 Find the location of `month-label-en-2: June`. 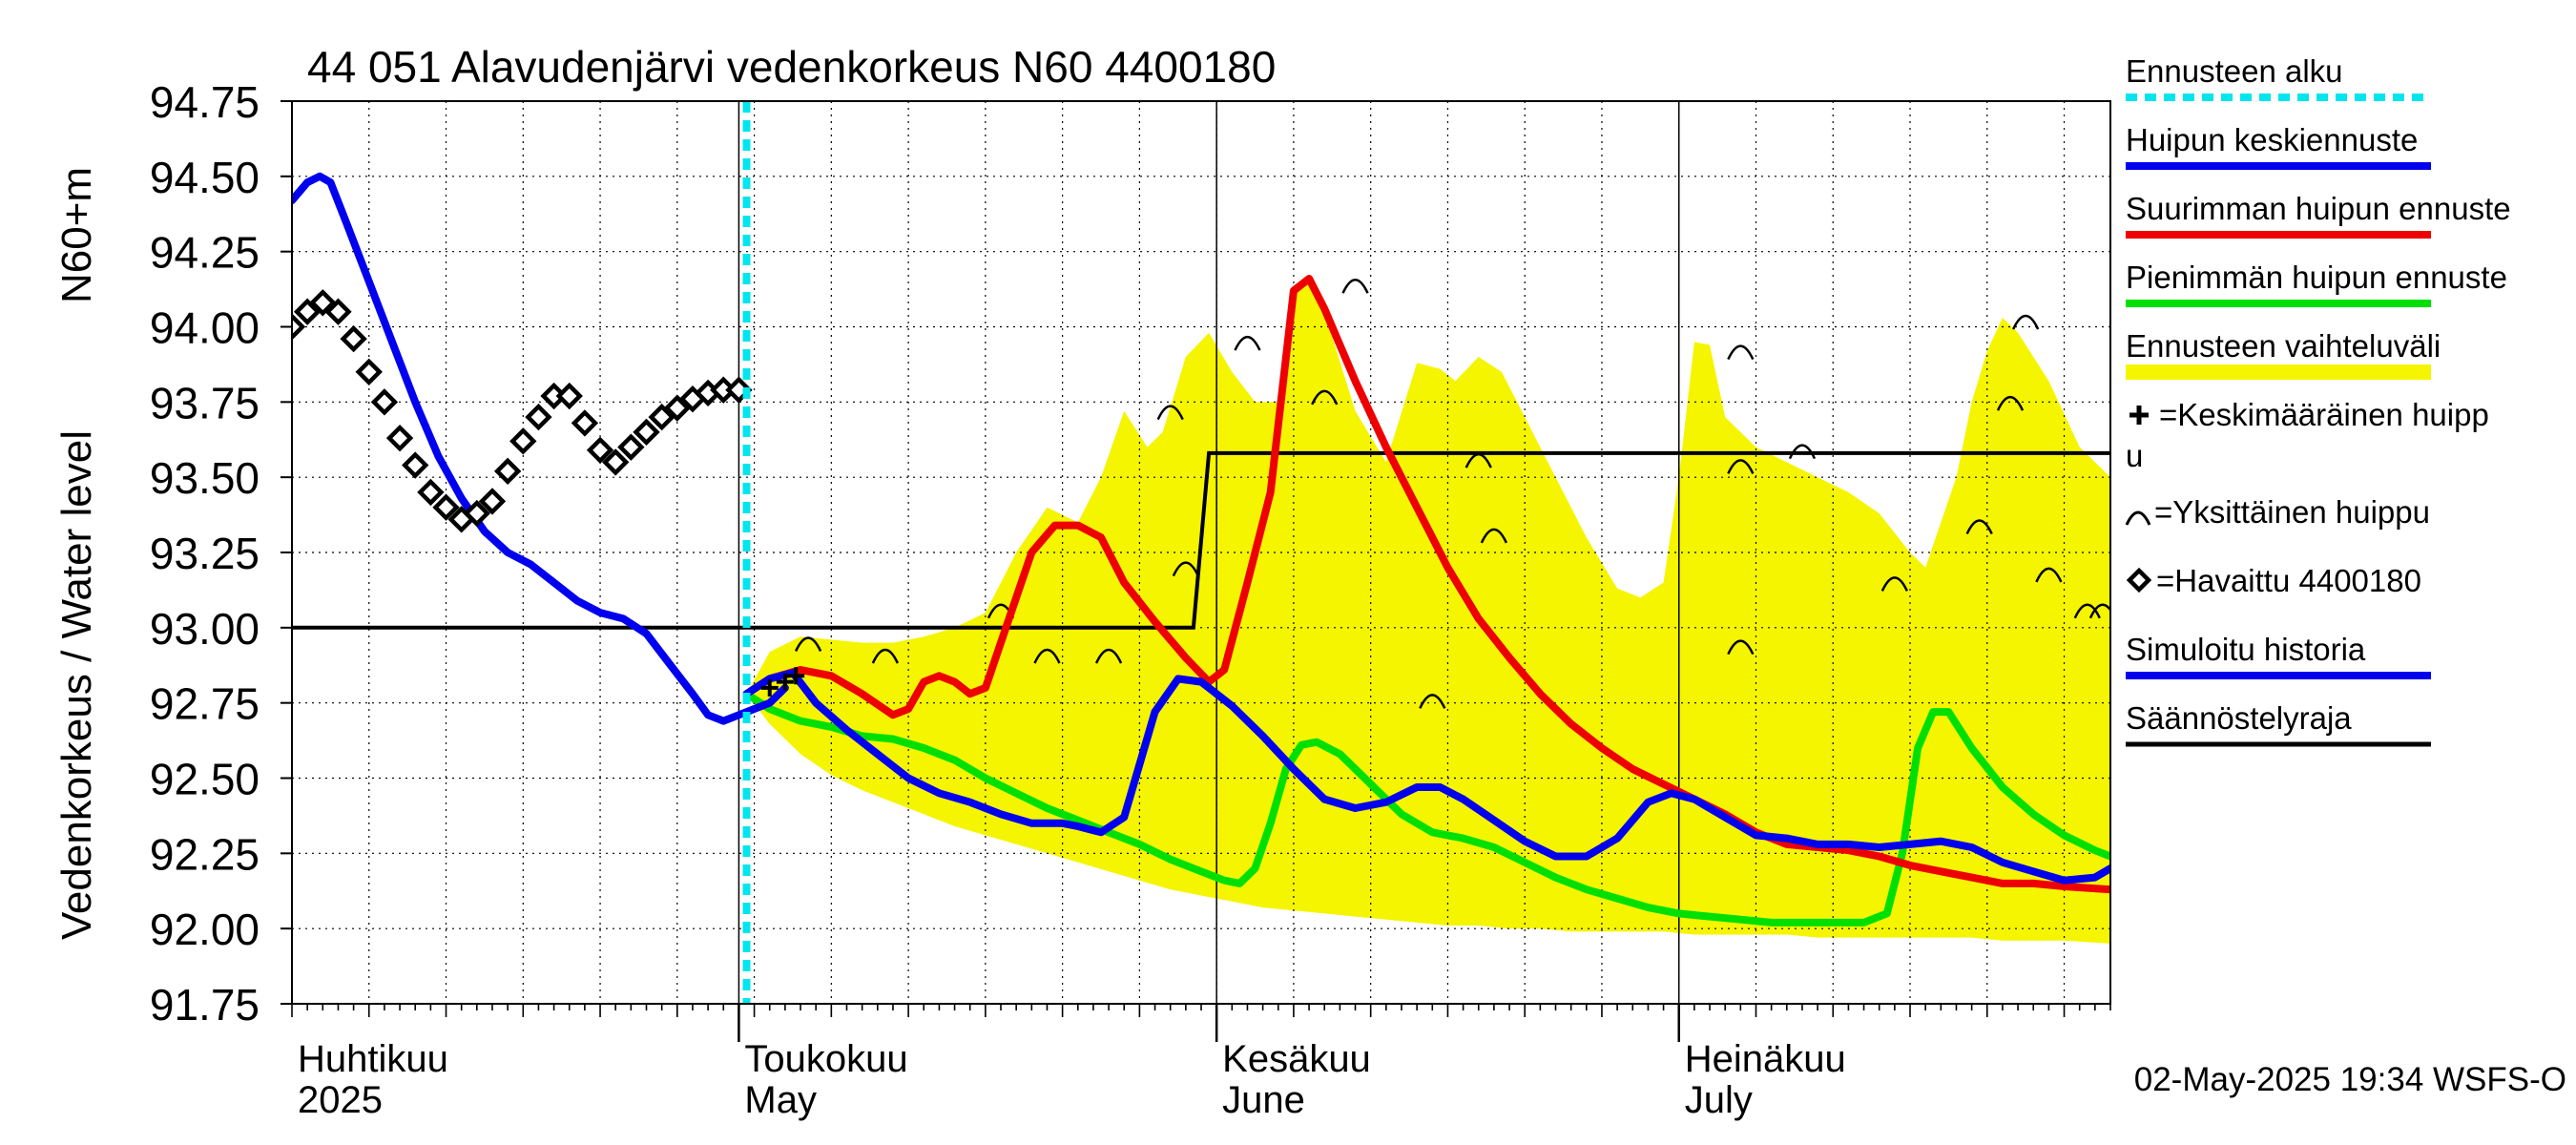

month-label-en-2: June is located at coordinates (1263, 1100).